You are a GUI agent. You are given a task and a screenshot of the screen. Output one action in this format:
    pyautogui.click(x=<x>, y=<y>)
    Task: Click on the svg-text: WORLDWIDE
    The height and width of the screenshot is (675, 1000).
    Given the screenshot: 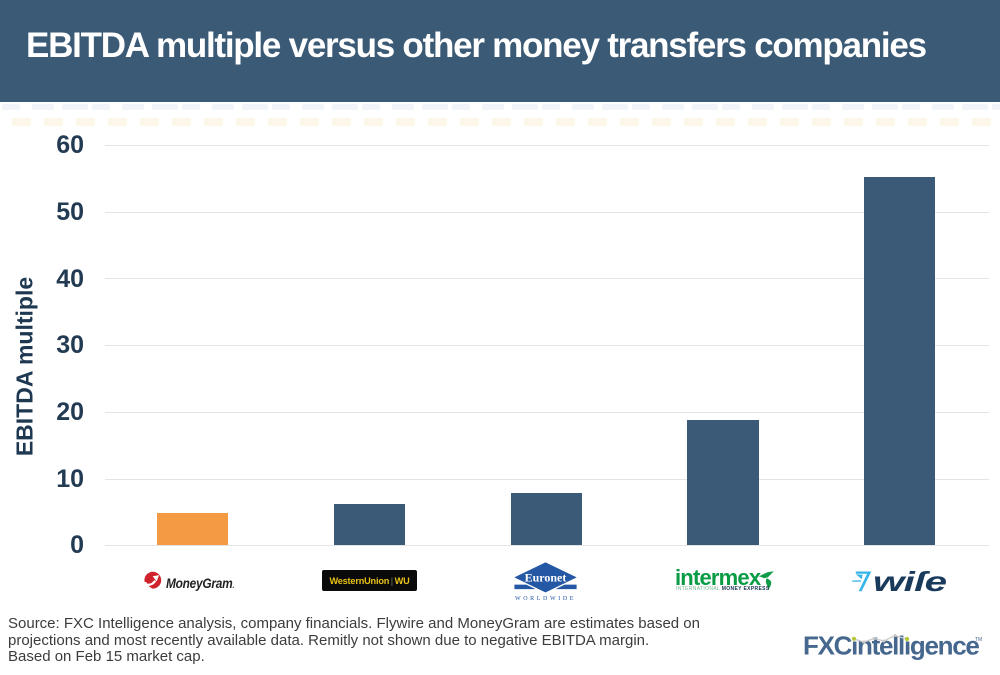 What is the action you would take?
    pyautogui.click(x=545, y=599)
    